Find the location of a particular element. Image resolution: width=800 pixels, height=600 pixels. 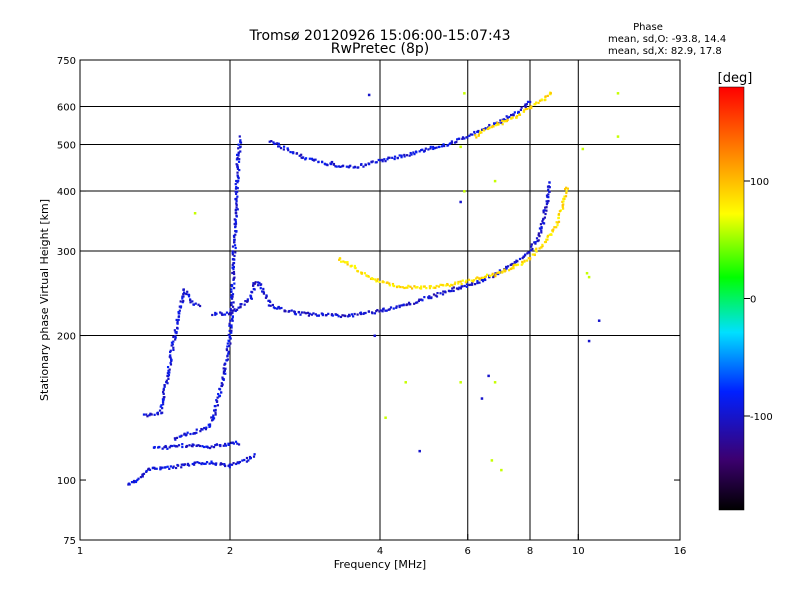

colorbar-tick-label: 100 is located at coordinates (759, 182).